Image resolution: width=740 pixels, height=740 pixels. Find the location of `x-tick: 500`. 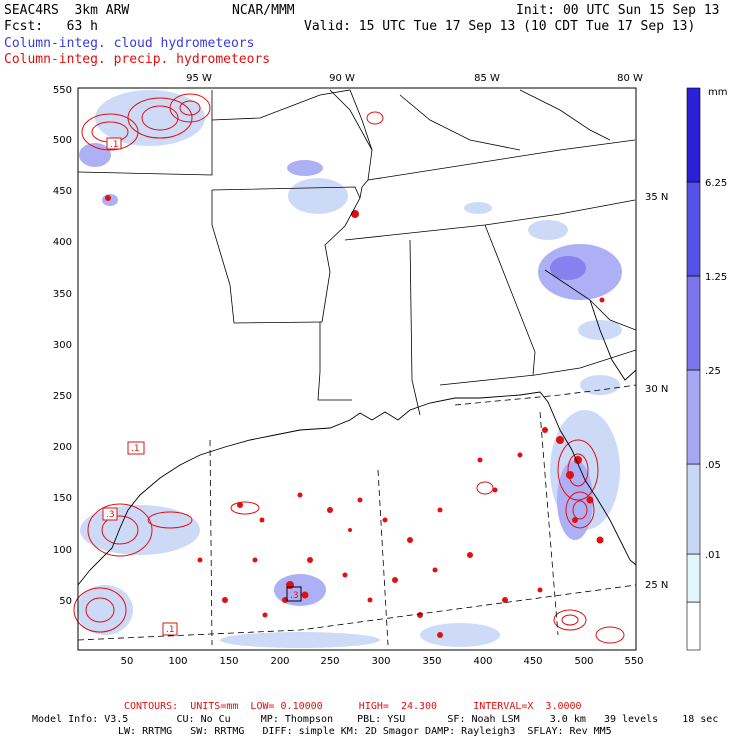

x-tick: 500 is located at coordinates (583, 661).